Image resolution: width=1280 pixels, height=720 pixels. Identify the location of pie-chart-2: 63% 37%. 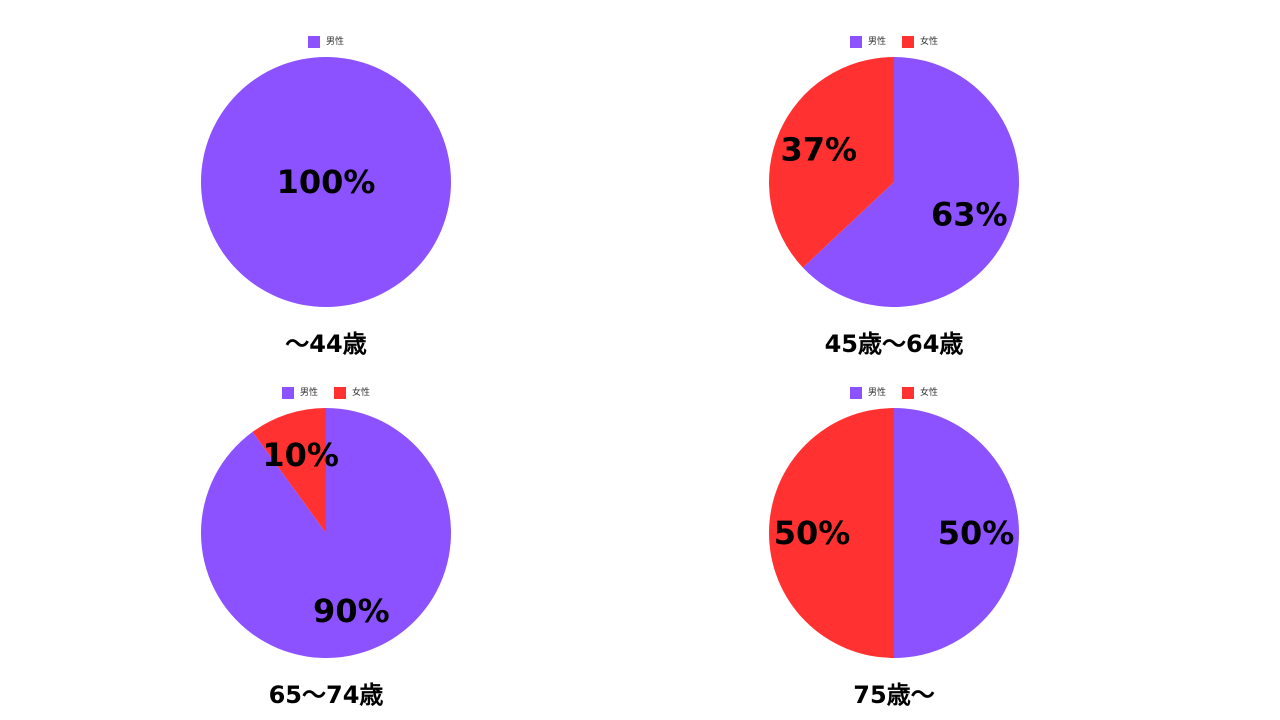
(893, 182).